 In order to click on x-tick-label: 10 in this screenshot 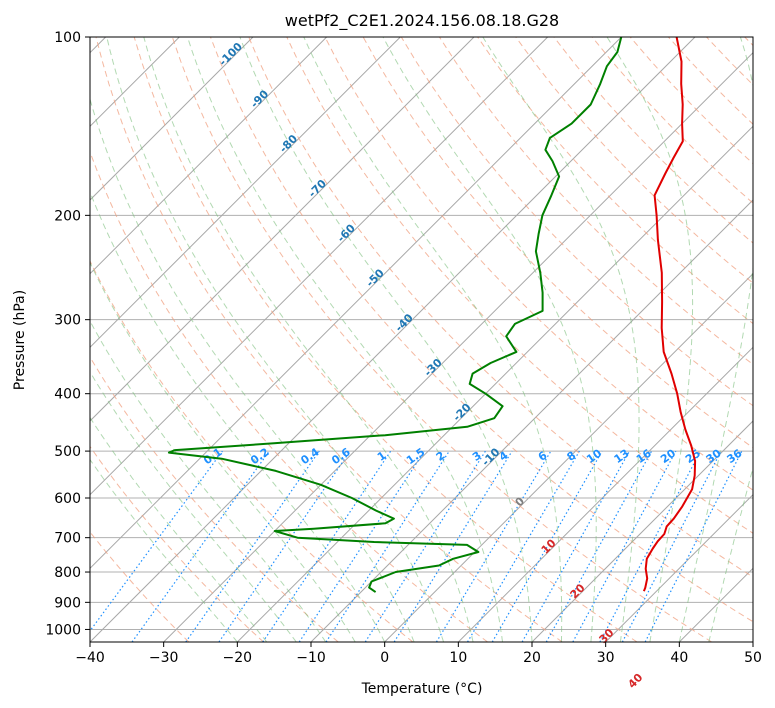, I will do `click(458, 658)`.